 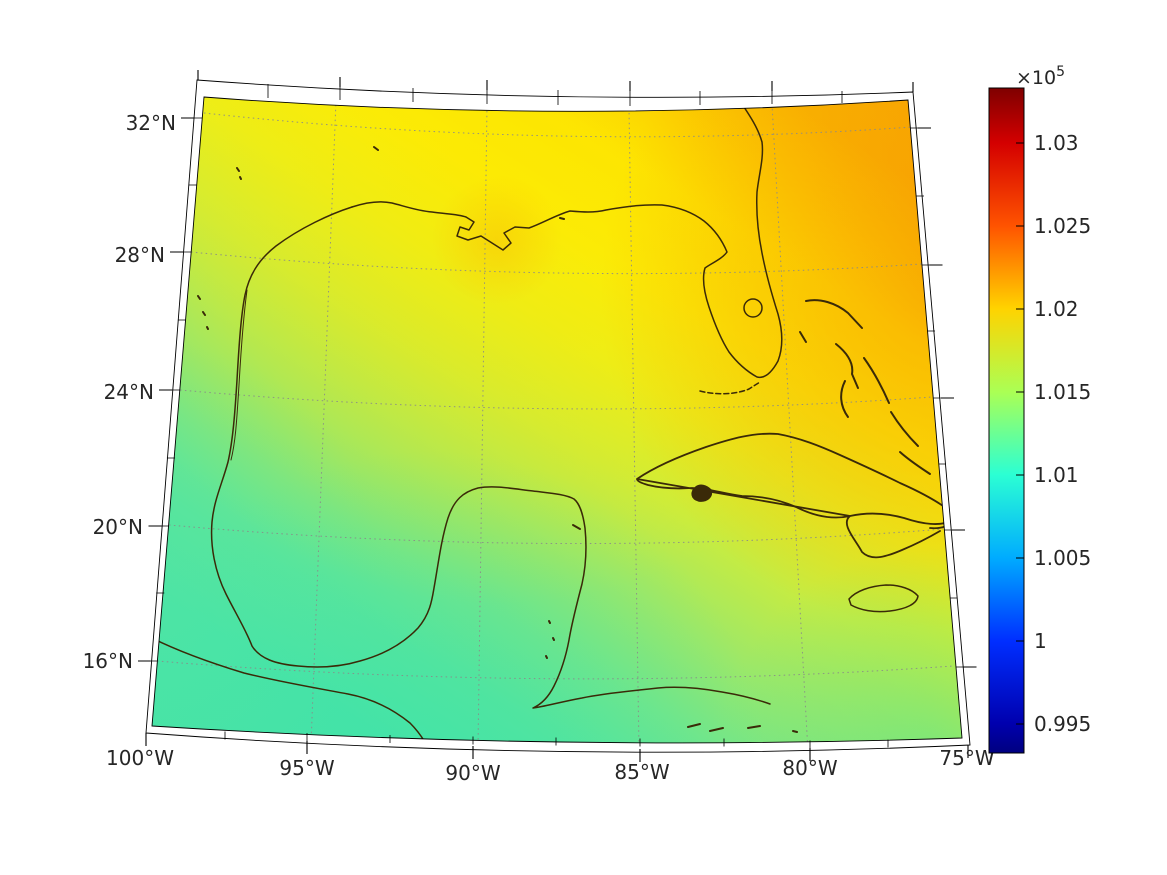 I want to click on bahama-grand-abaco, so click(x=834, y=314).